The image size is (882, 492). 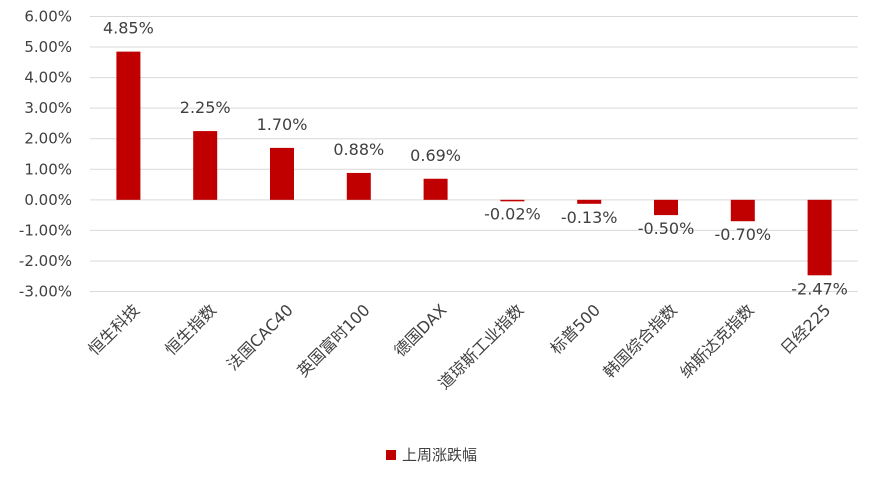 What do you see at coordinates (420, 330) in the screenshot?
I see `category-label: 德国DAX` at bounding box center [420, 330].